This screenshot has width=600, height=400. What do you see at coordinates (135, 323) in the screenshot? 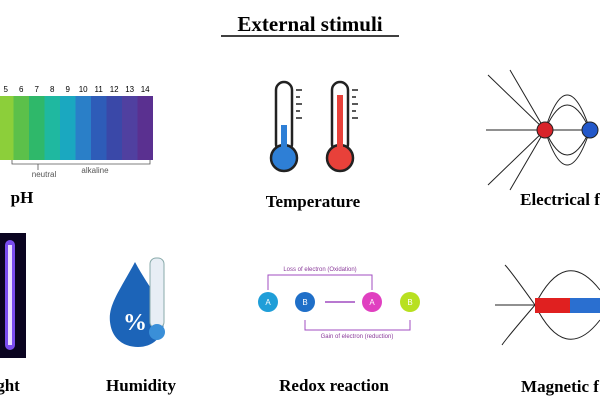
I see `humidity-symbol: %` at bounding box center [135, 323].